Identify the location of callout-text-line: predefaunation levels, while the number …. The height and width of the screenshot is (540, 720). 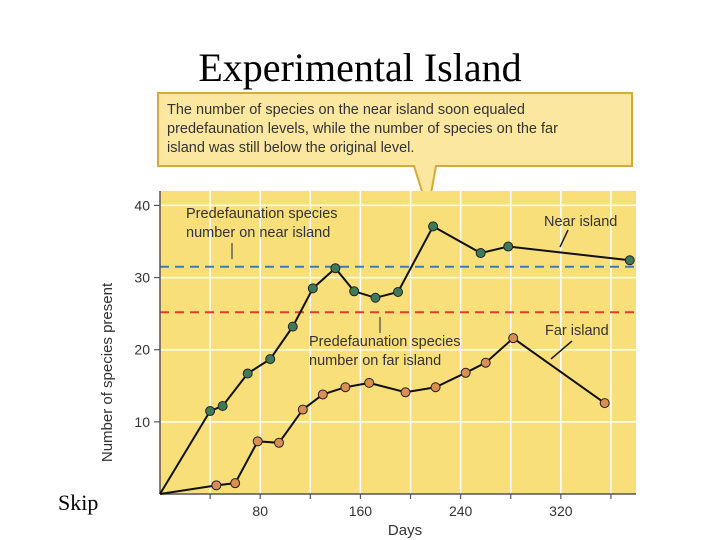
(362, 129).